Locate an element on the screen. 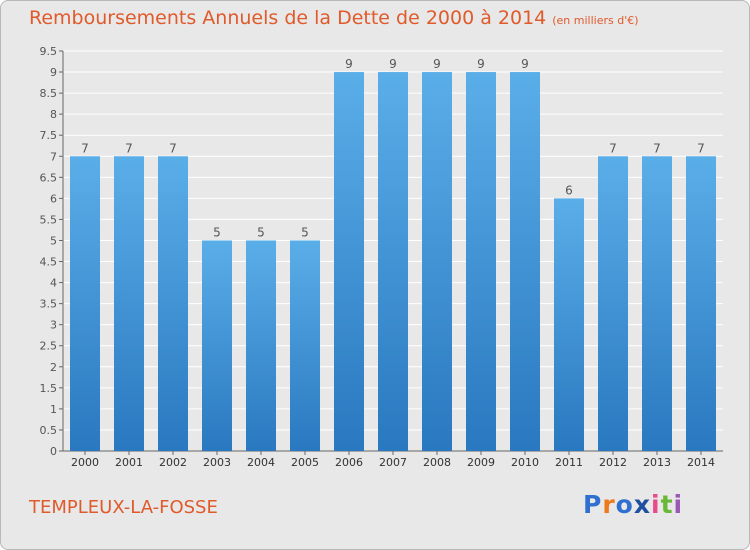  bar-2006 is located at coordinates (349, 261).